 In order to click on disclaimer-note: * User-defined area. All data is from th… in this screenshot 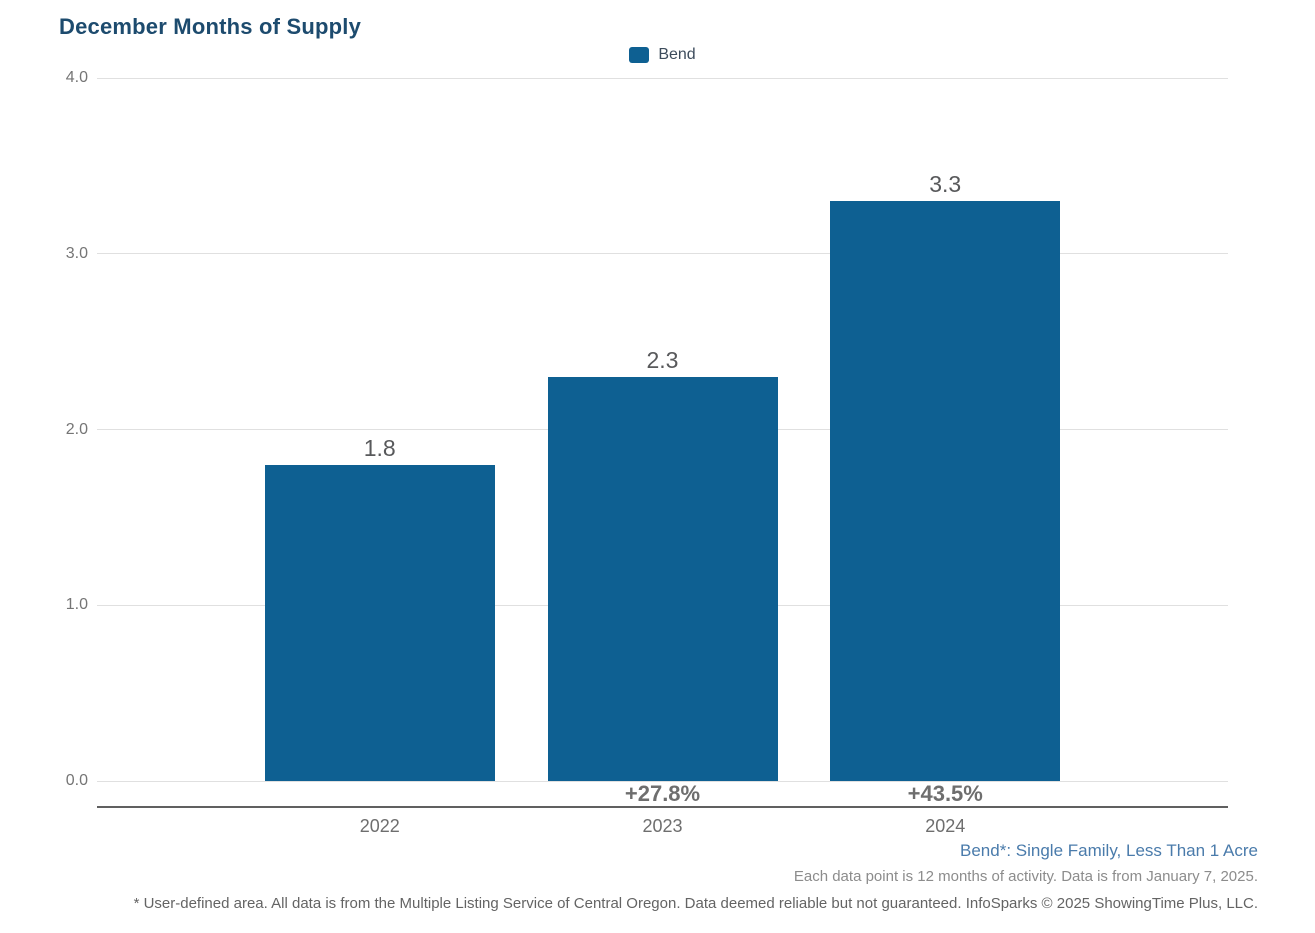, I will do `click(695, 903)`.